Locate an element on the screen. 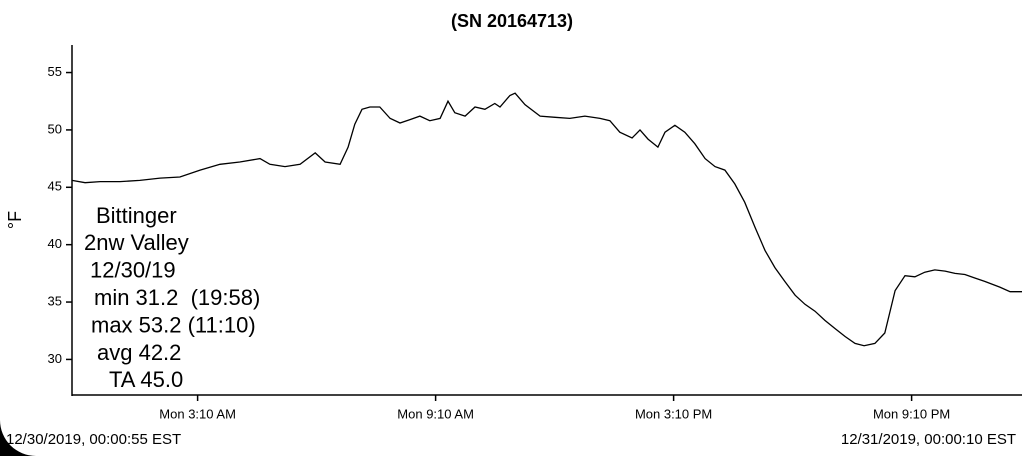 The height and width of the screenshot is (456, 1024). annotation-line: 2nw Valley is located at coordinates (136, 242).